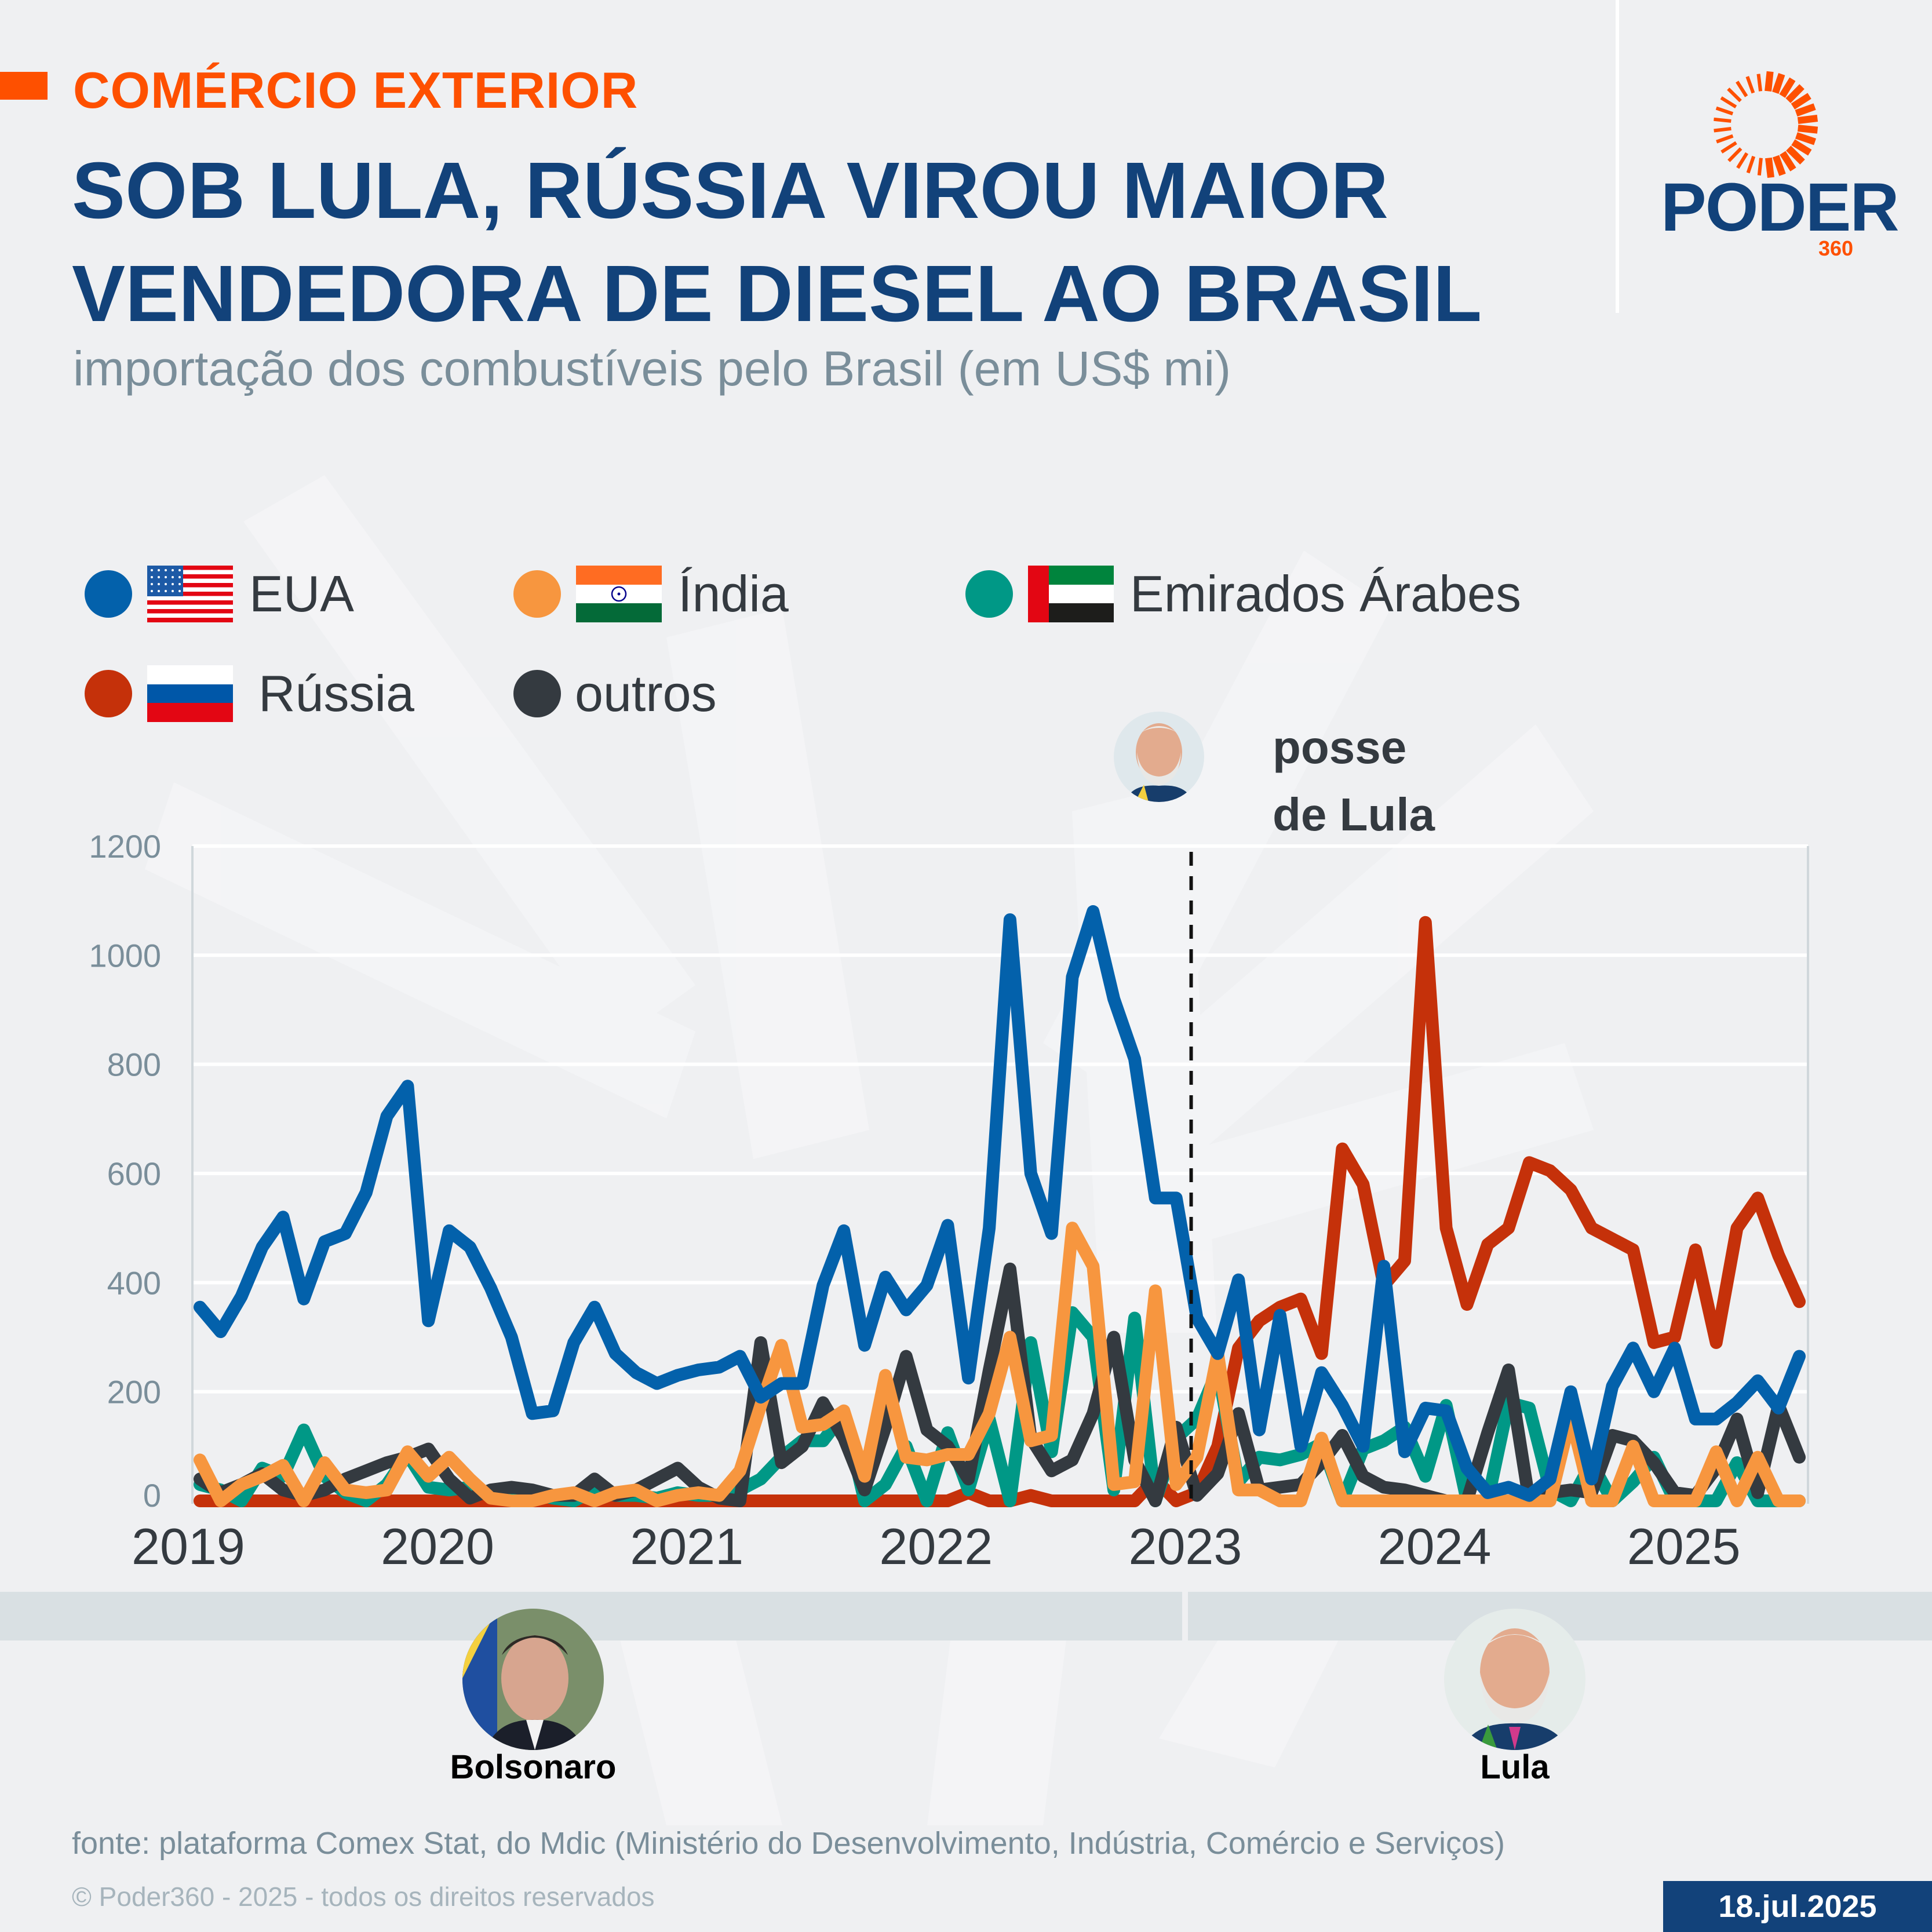  I want to click on series-line--ndia, so click(1000, 1364).